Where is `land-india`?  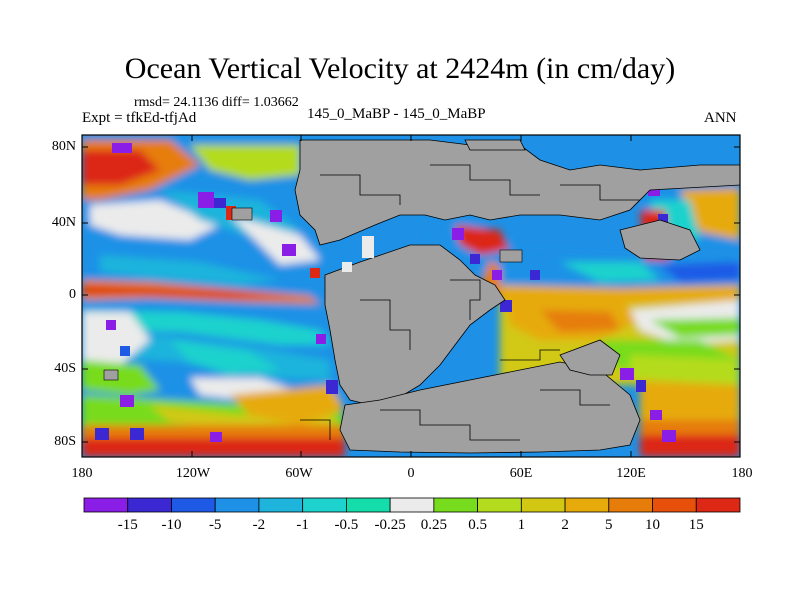 land-india is located at coordinates (590, 357).